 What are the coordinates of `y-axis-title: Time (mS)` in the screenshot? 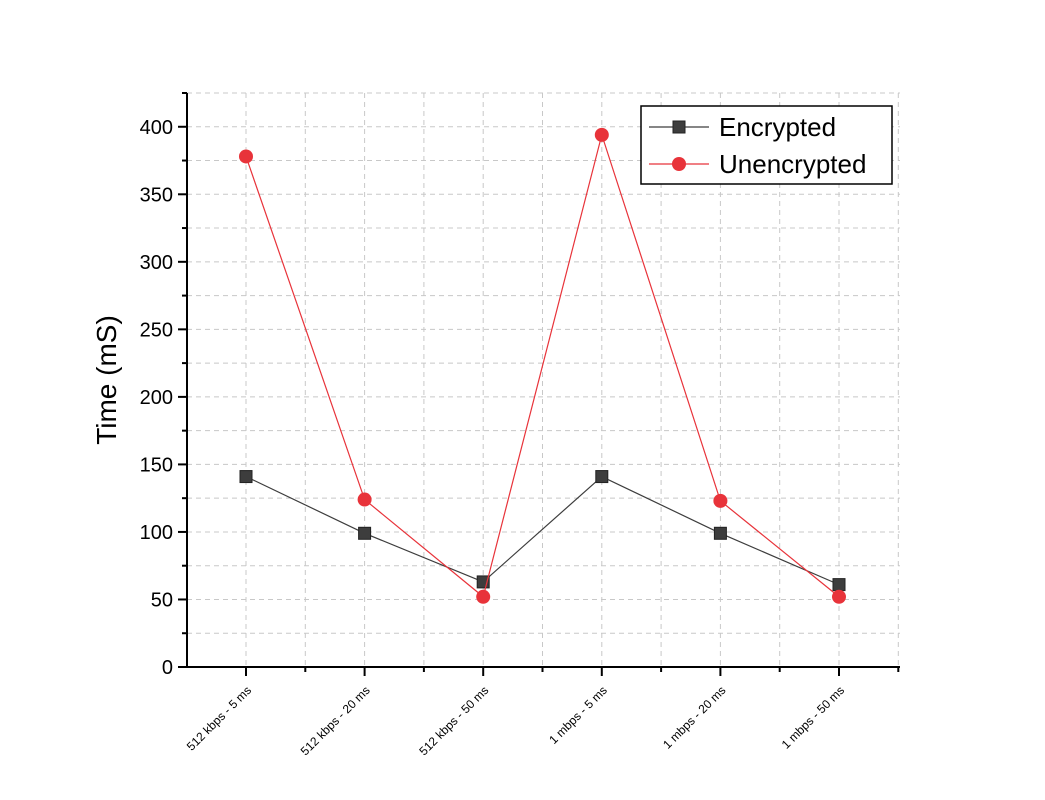 It's located at (106, 380).